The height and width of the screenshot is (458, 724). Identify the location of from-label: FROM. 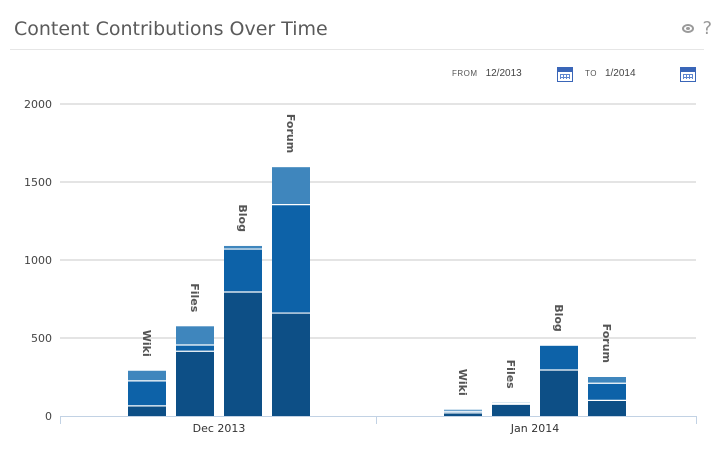
(465, 73).